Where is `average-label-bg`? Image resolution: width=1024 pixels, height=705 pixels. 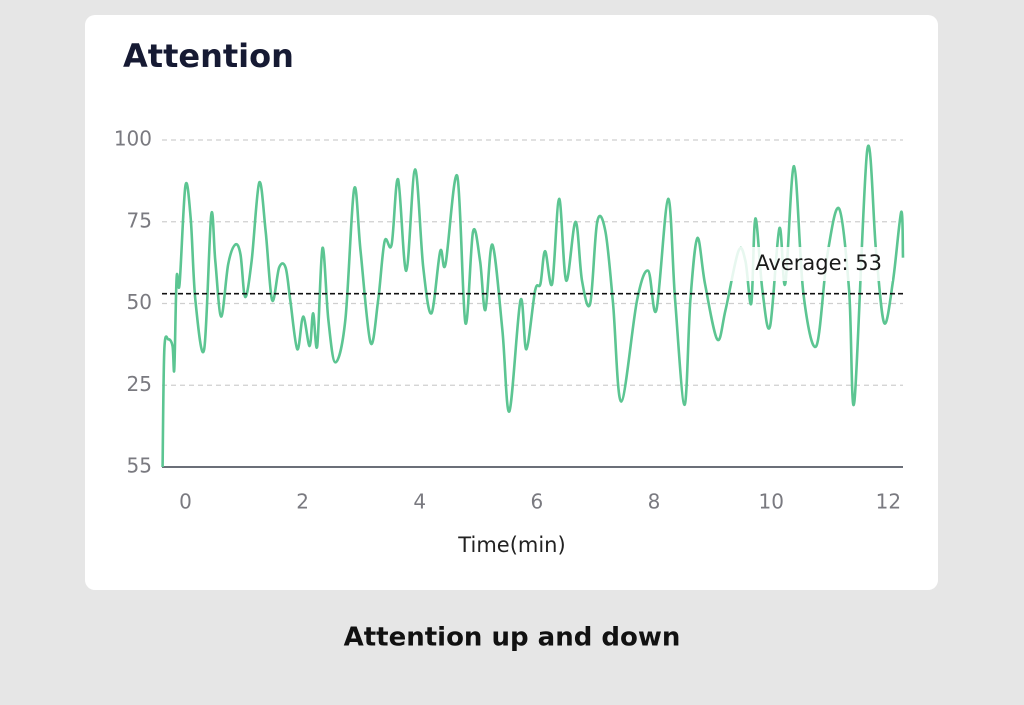 average-label-bg is located at coordinates (808, 264).